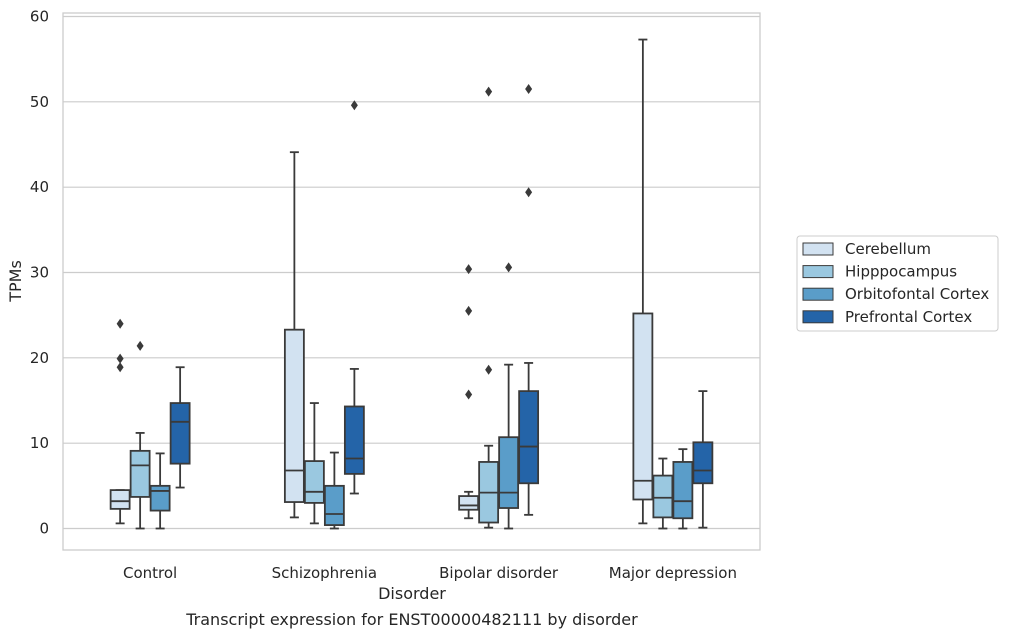  I want to click on x-axis-label: Disorder, so click(412, 593).